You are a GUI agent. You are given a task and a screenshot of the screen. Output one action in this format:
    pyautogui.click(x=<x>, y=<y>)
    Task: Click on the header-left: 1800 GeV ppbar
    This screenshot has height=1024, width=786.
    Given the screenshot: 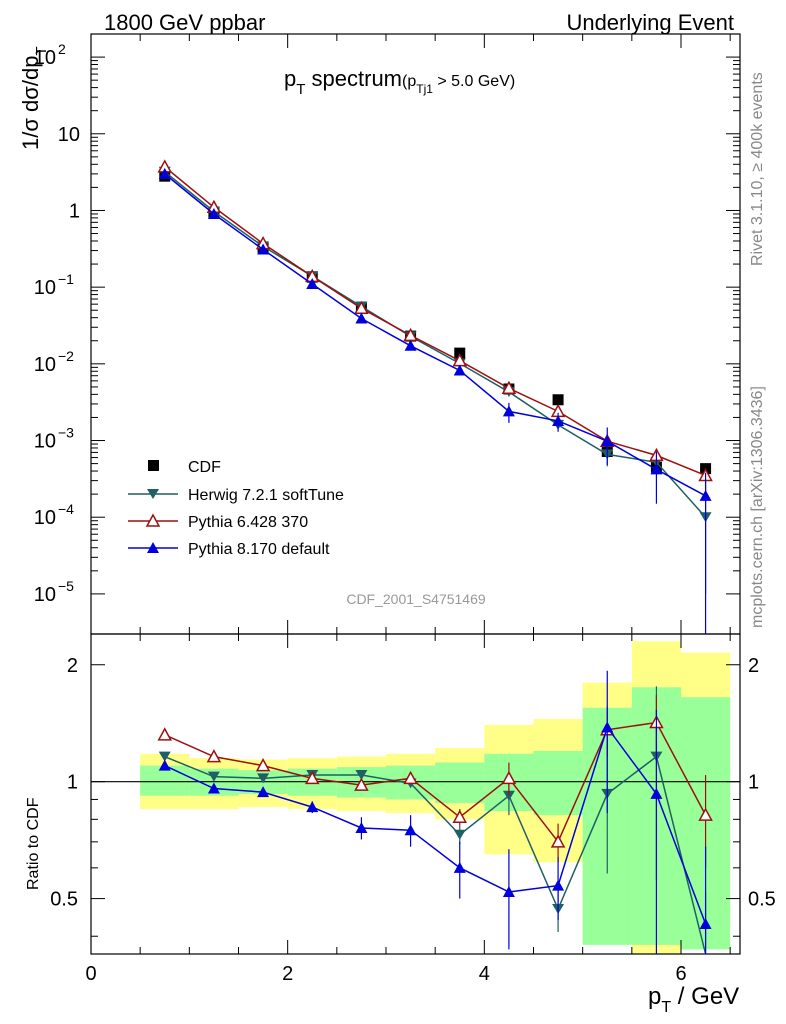 What is the action you would take?
    pyautogui.click(x=184, y=22)
    